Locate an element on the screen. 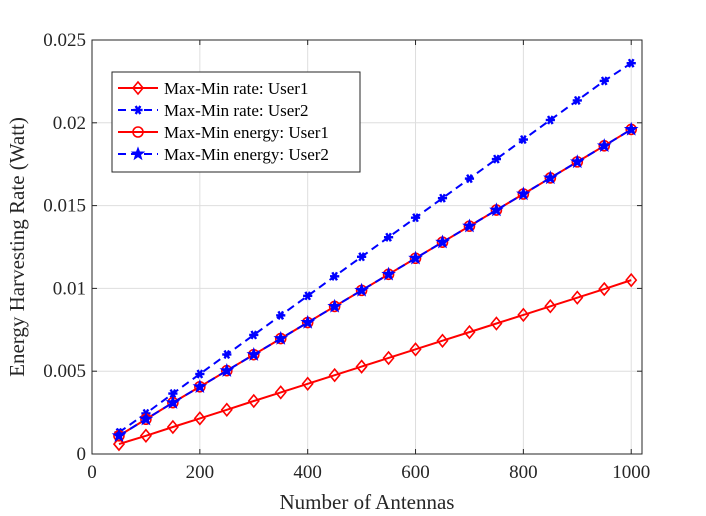 Image resolution: width=706 pixels, height=516 pixels. x-tick-label: 400 is located at coordinates (307, 472).